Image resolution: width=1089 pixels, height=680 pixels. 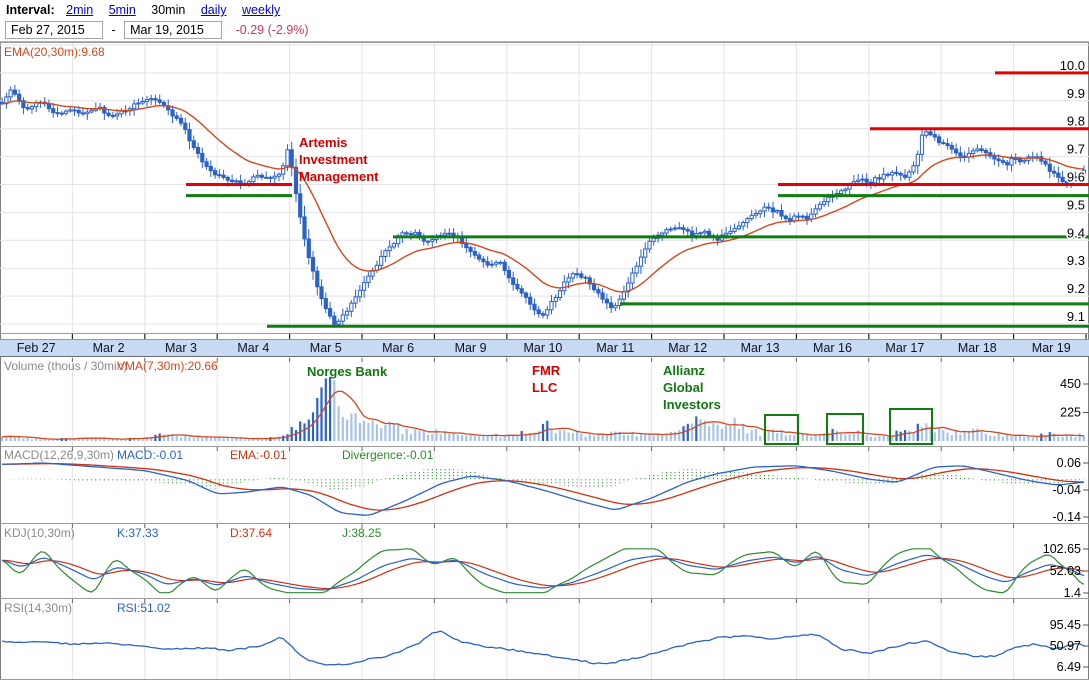 What do you see at coordinates (1067, 517) in the screenshot?
I see `macd-tick-label: -0.14` at bounding box center [1067, 517].